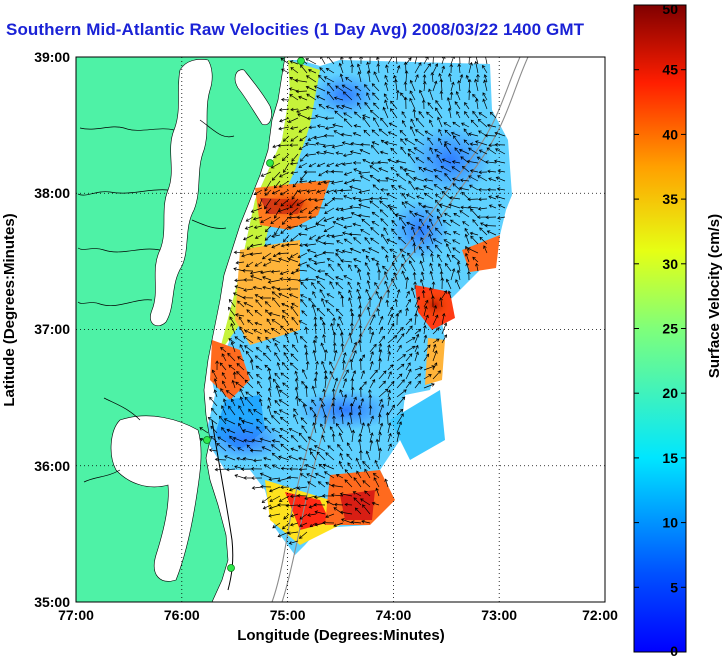 This screenshot has width=724, height=659. Describe the element at coordinates (670, 329) in the screenshot. I see `colorbar-tick-label: 25` at that location.